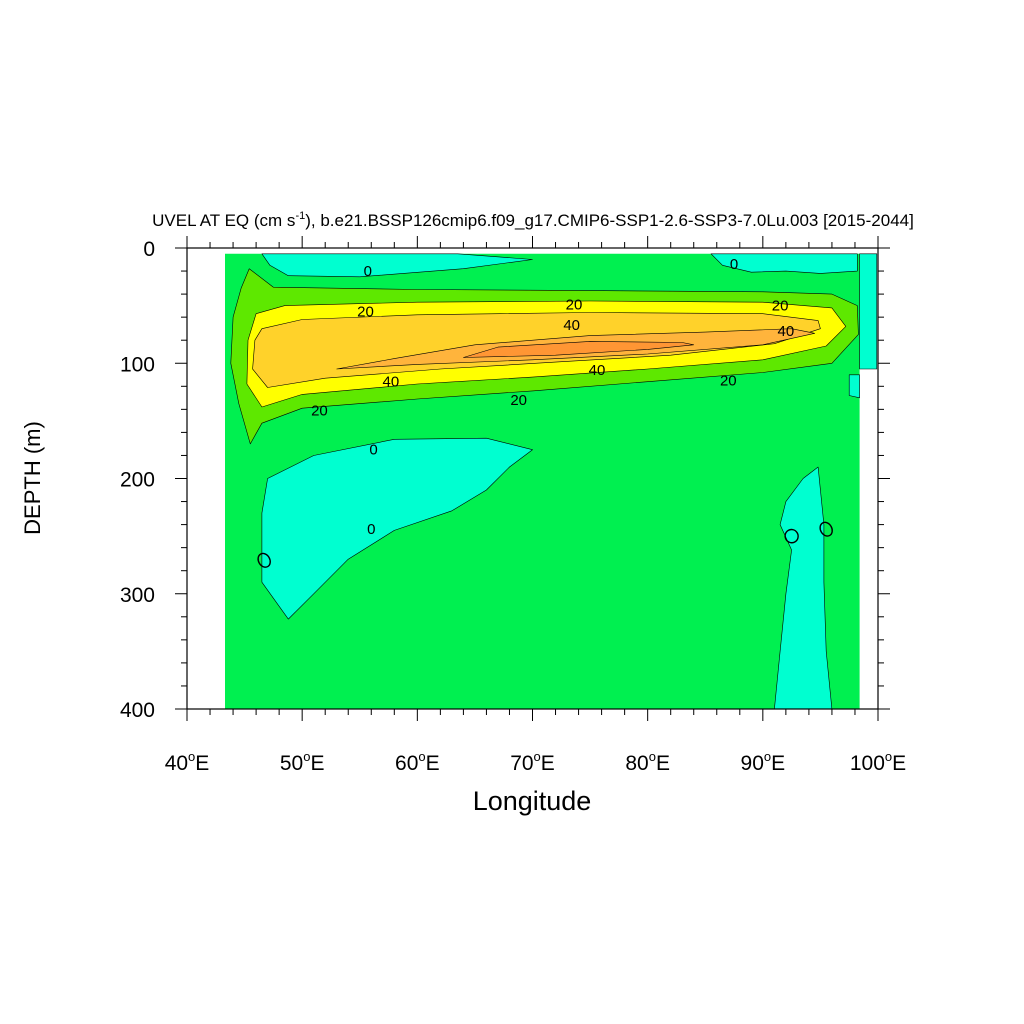  What do you see at coordinates (391, 382) in the screenshot?
I see `contour-label-13: 40` at bounding box center [391, 382].